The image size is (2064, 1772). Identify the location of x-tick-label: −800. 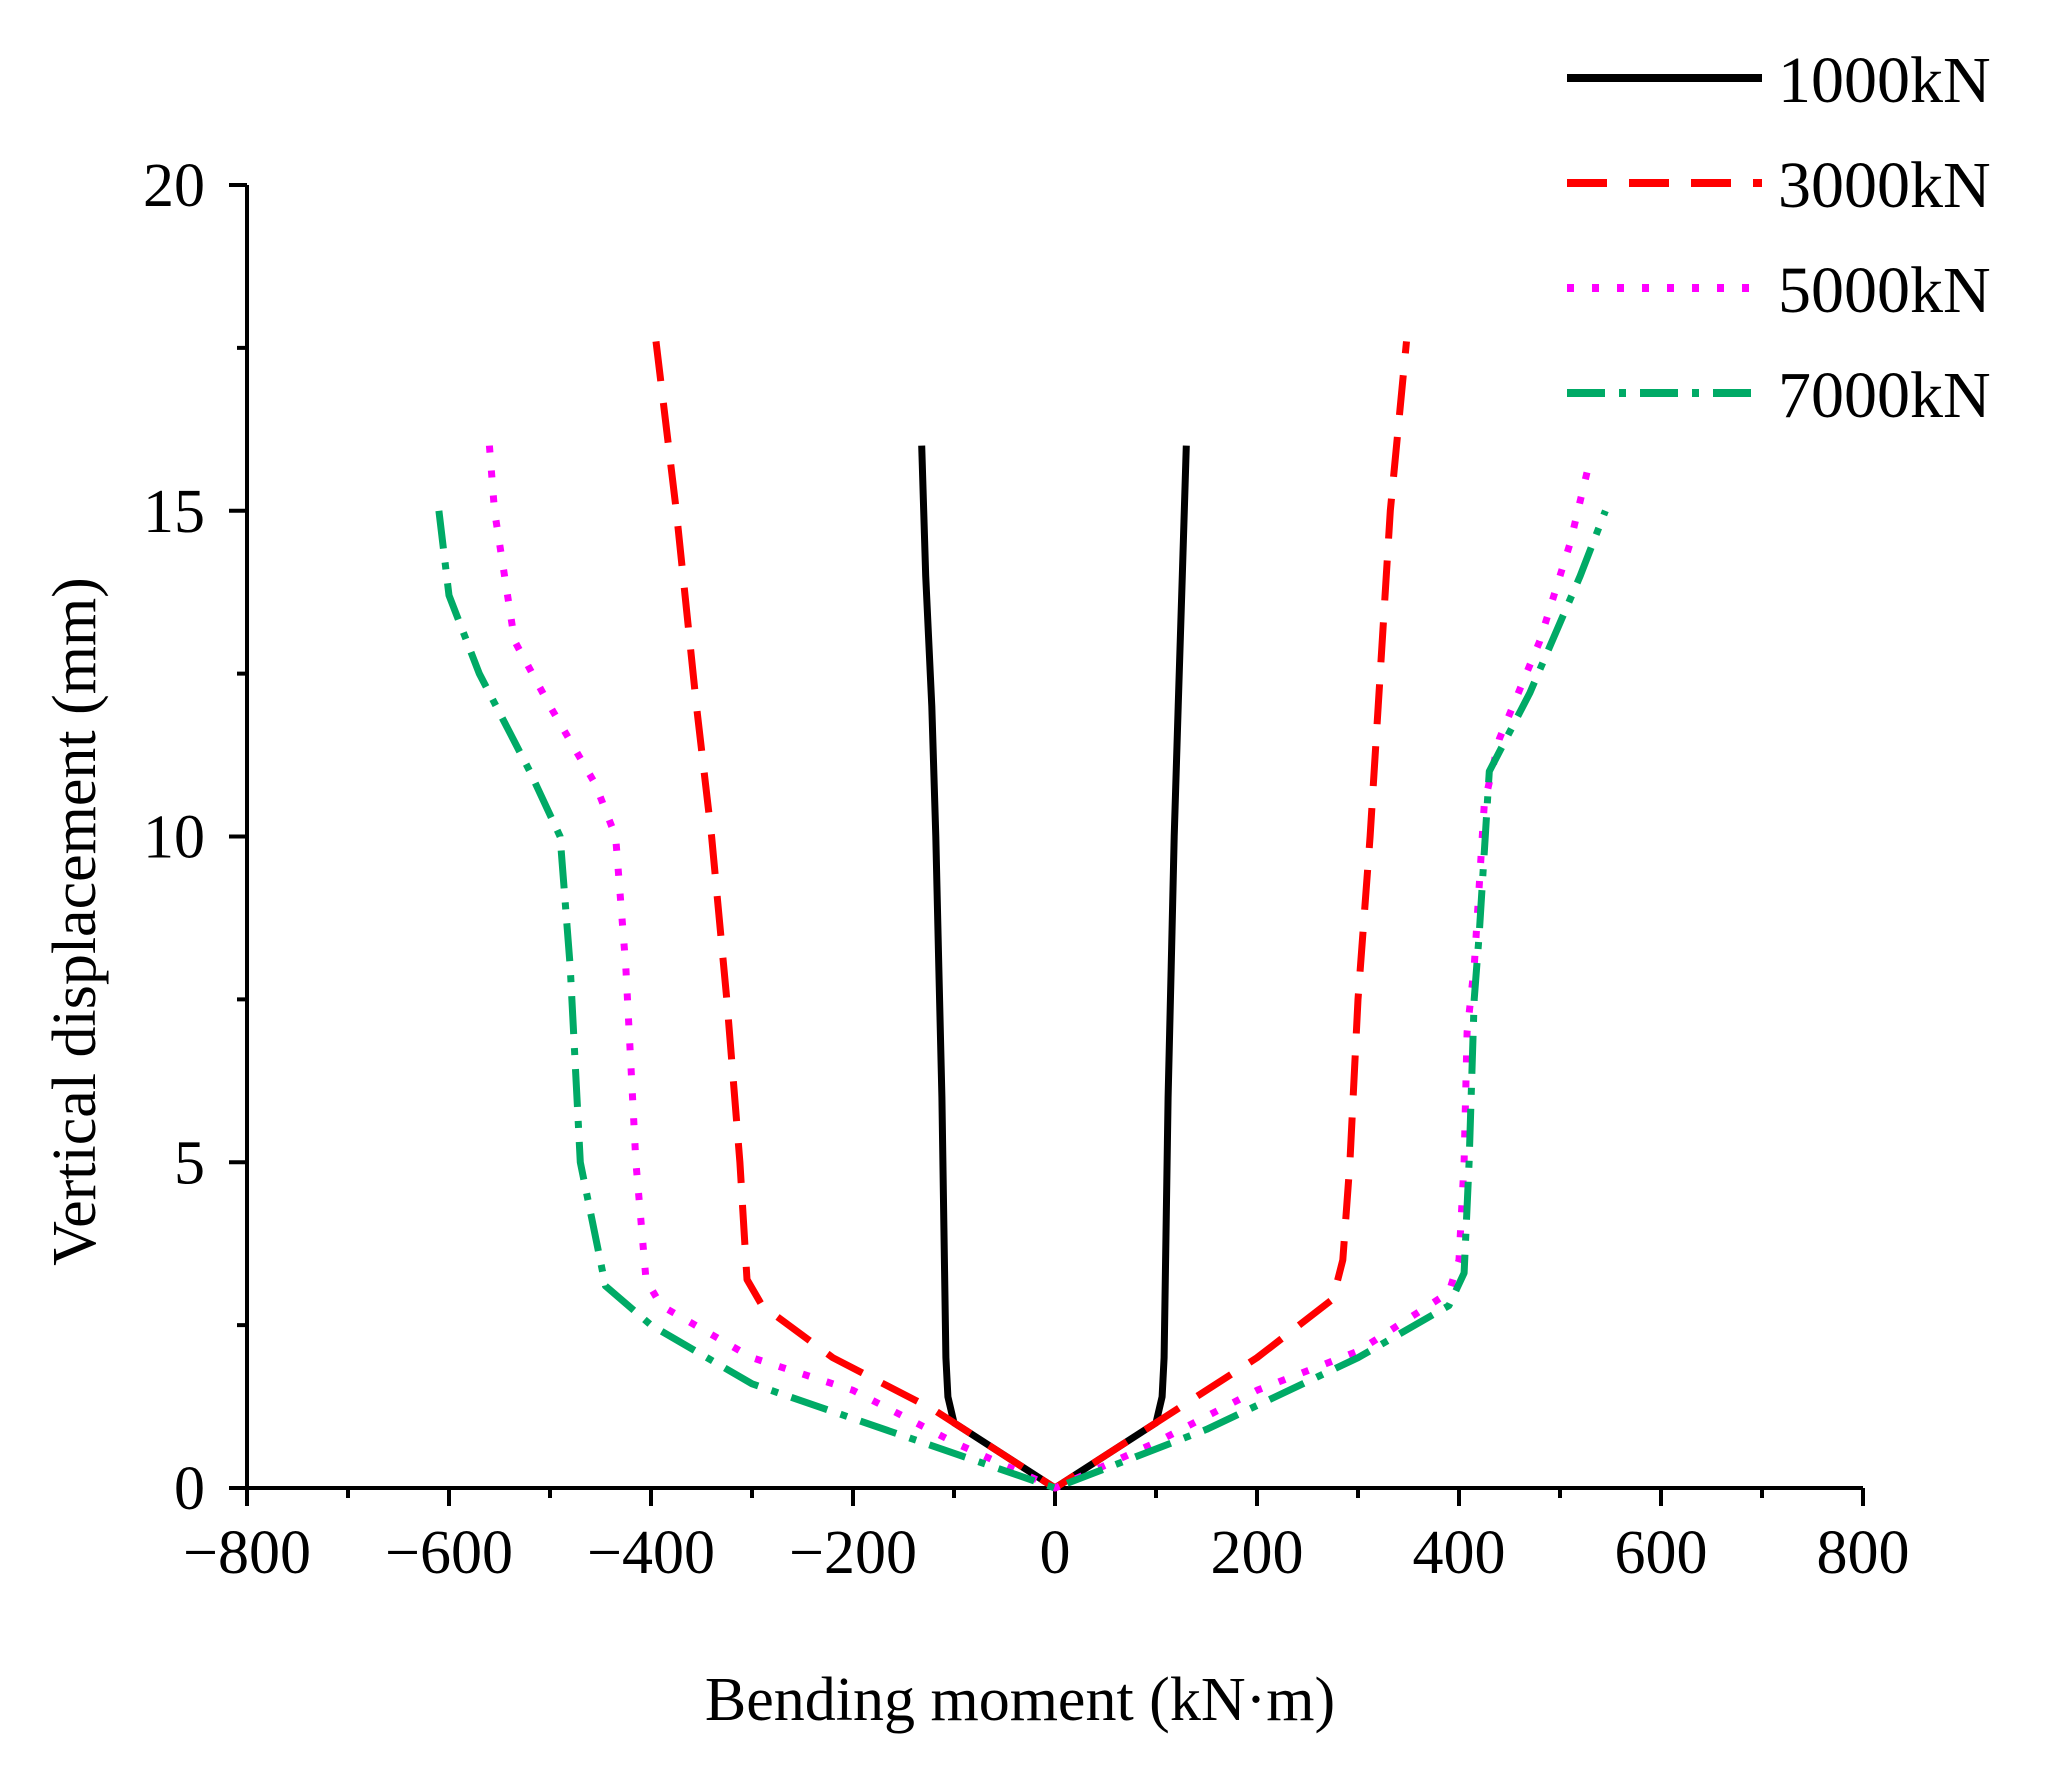
(247, 1553).